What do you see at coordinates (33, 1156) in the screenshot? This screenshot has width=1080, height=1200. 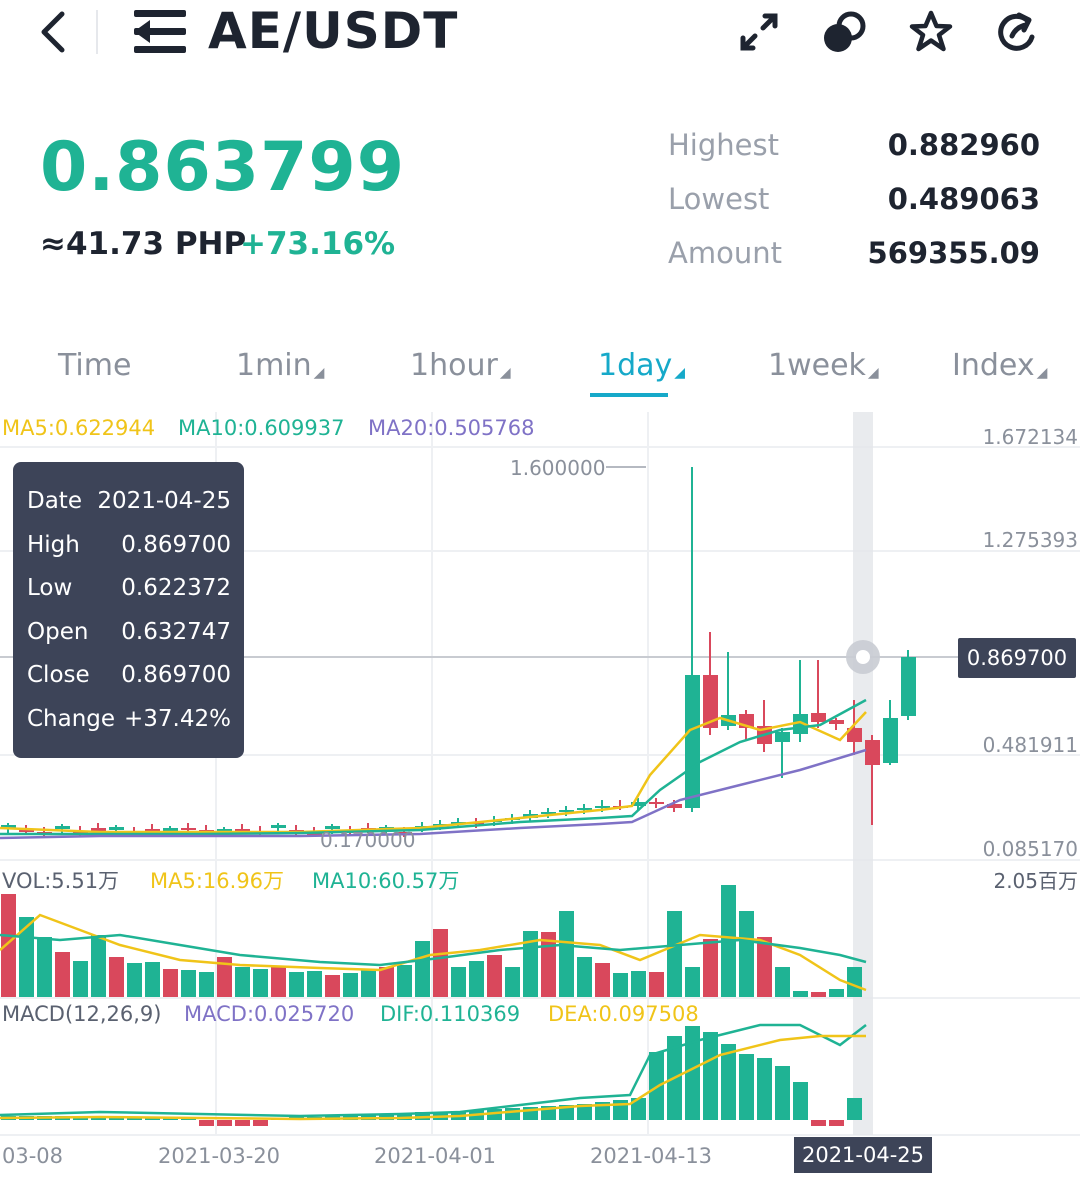 I see `x-label-1: 03-08` at bounding box center [33, 1156].